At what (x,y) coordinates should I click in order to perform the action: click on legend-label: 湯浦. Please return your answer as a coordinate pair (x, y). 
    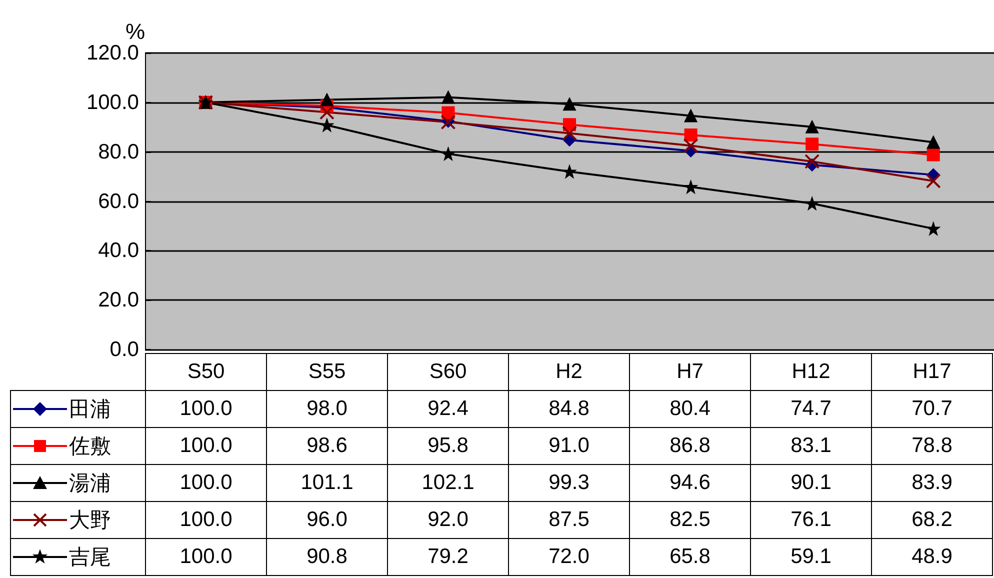
    Looking at the image, I should click on (90, 483).